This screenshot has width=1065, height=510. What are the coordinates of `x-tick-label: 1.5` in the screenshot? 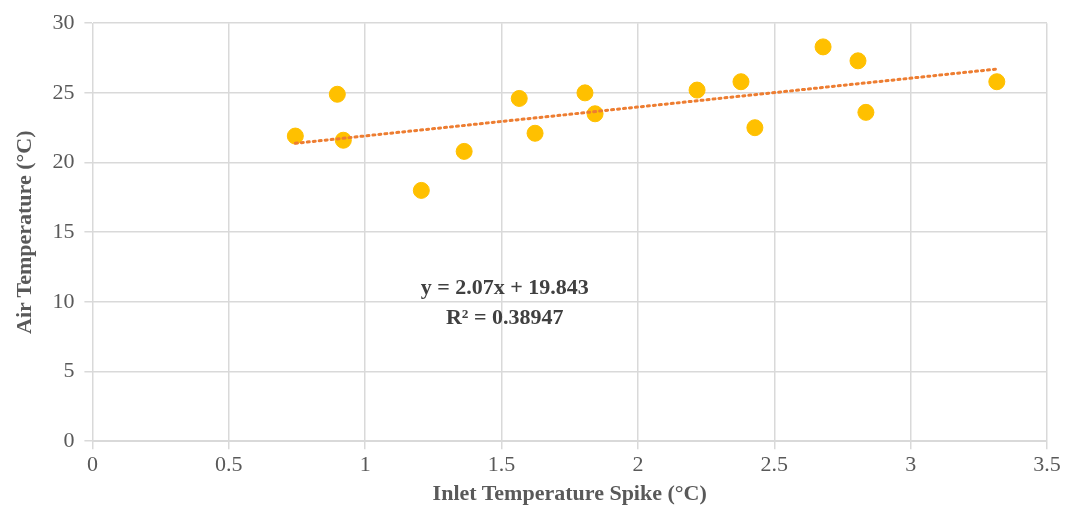 It's located at (501, 464).